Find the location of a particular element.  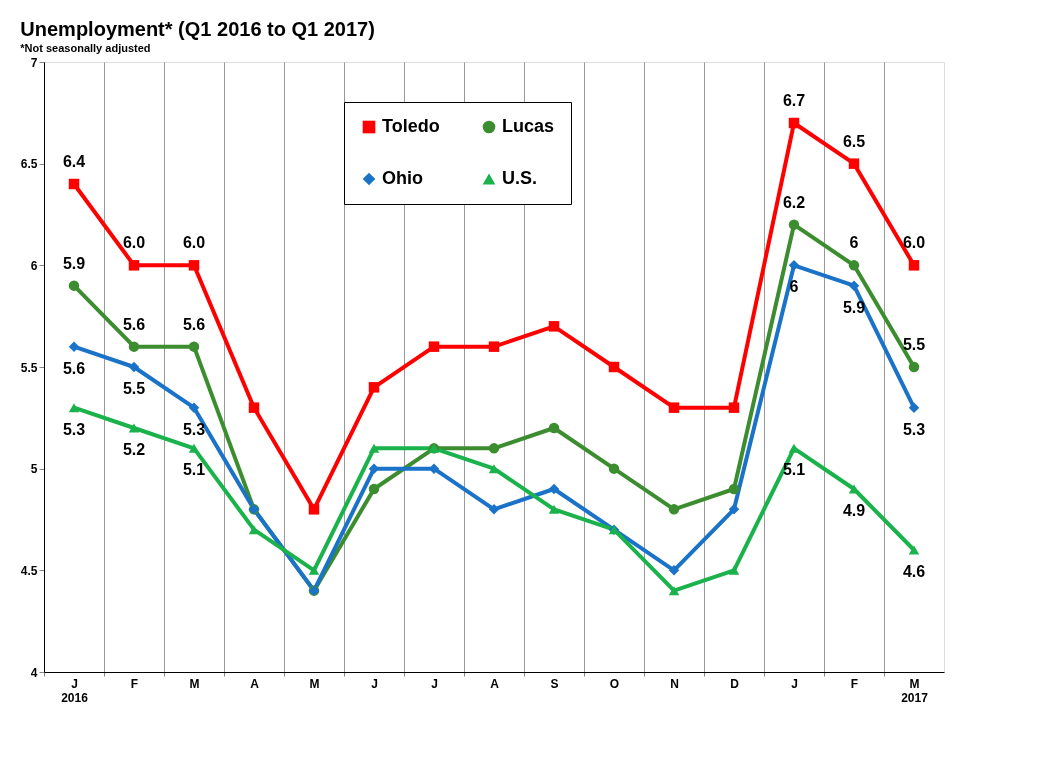

data-label: 6.7 is located at coordinates (794, 100).